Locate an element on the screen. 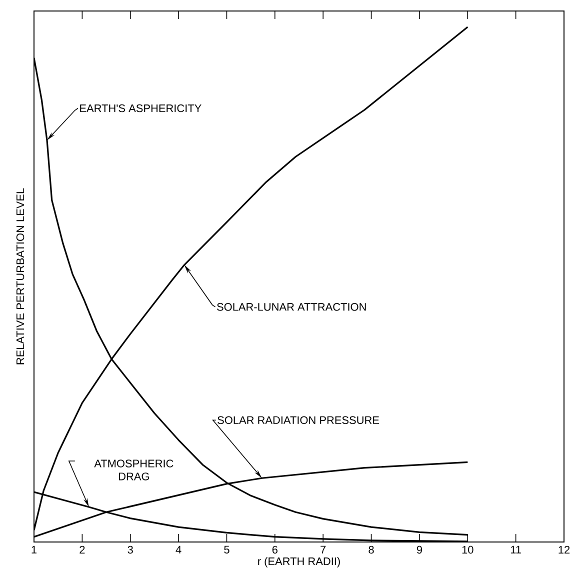  annotation: EARTH'S ASPHERICITY is located at coordinates (141, 108).